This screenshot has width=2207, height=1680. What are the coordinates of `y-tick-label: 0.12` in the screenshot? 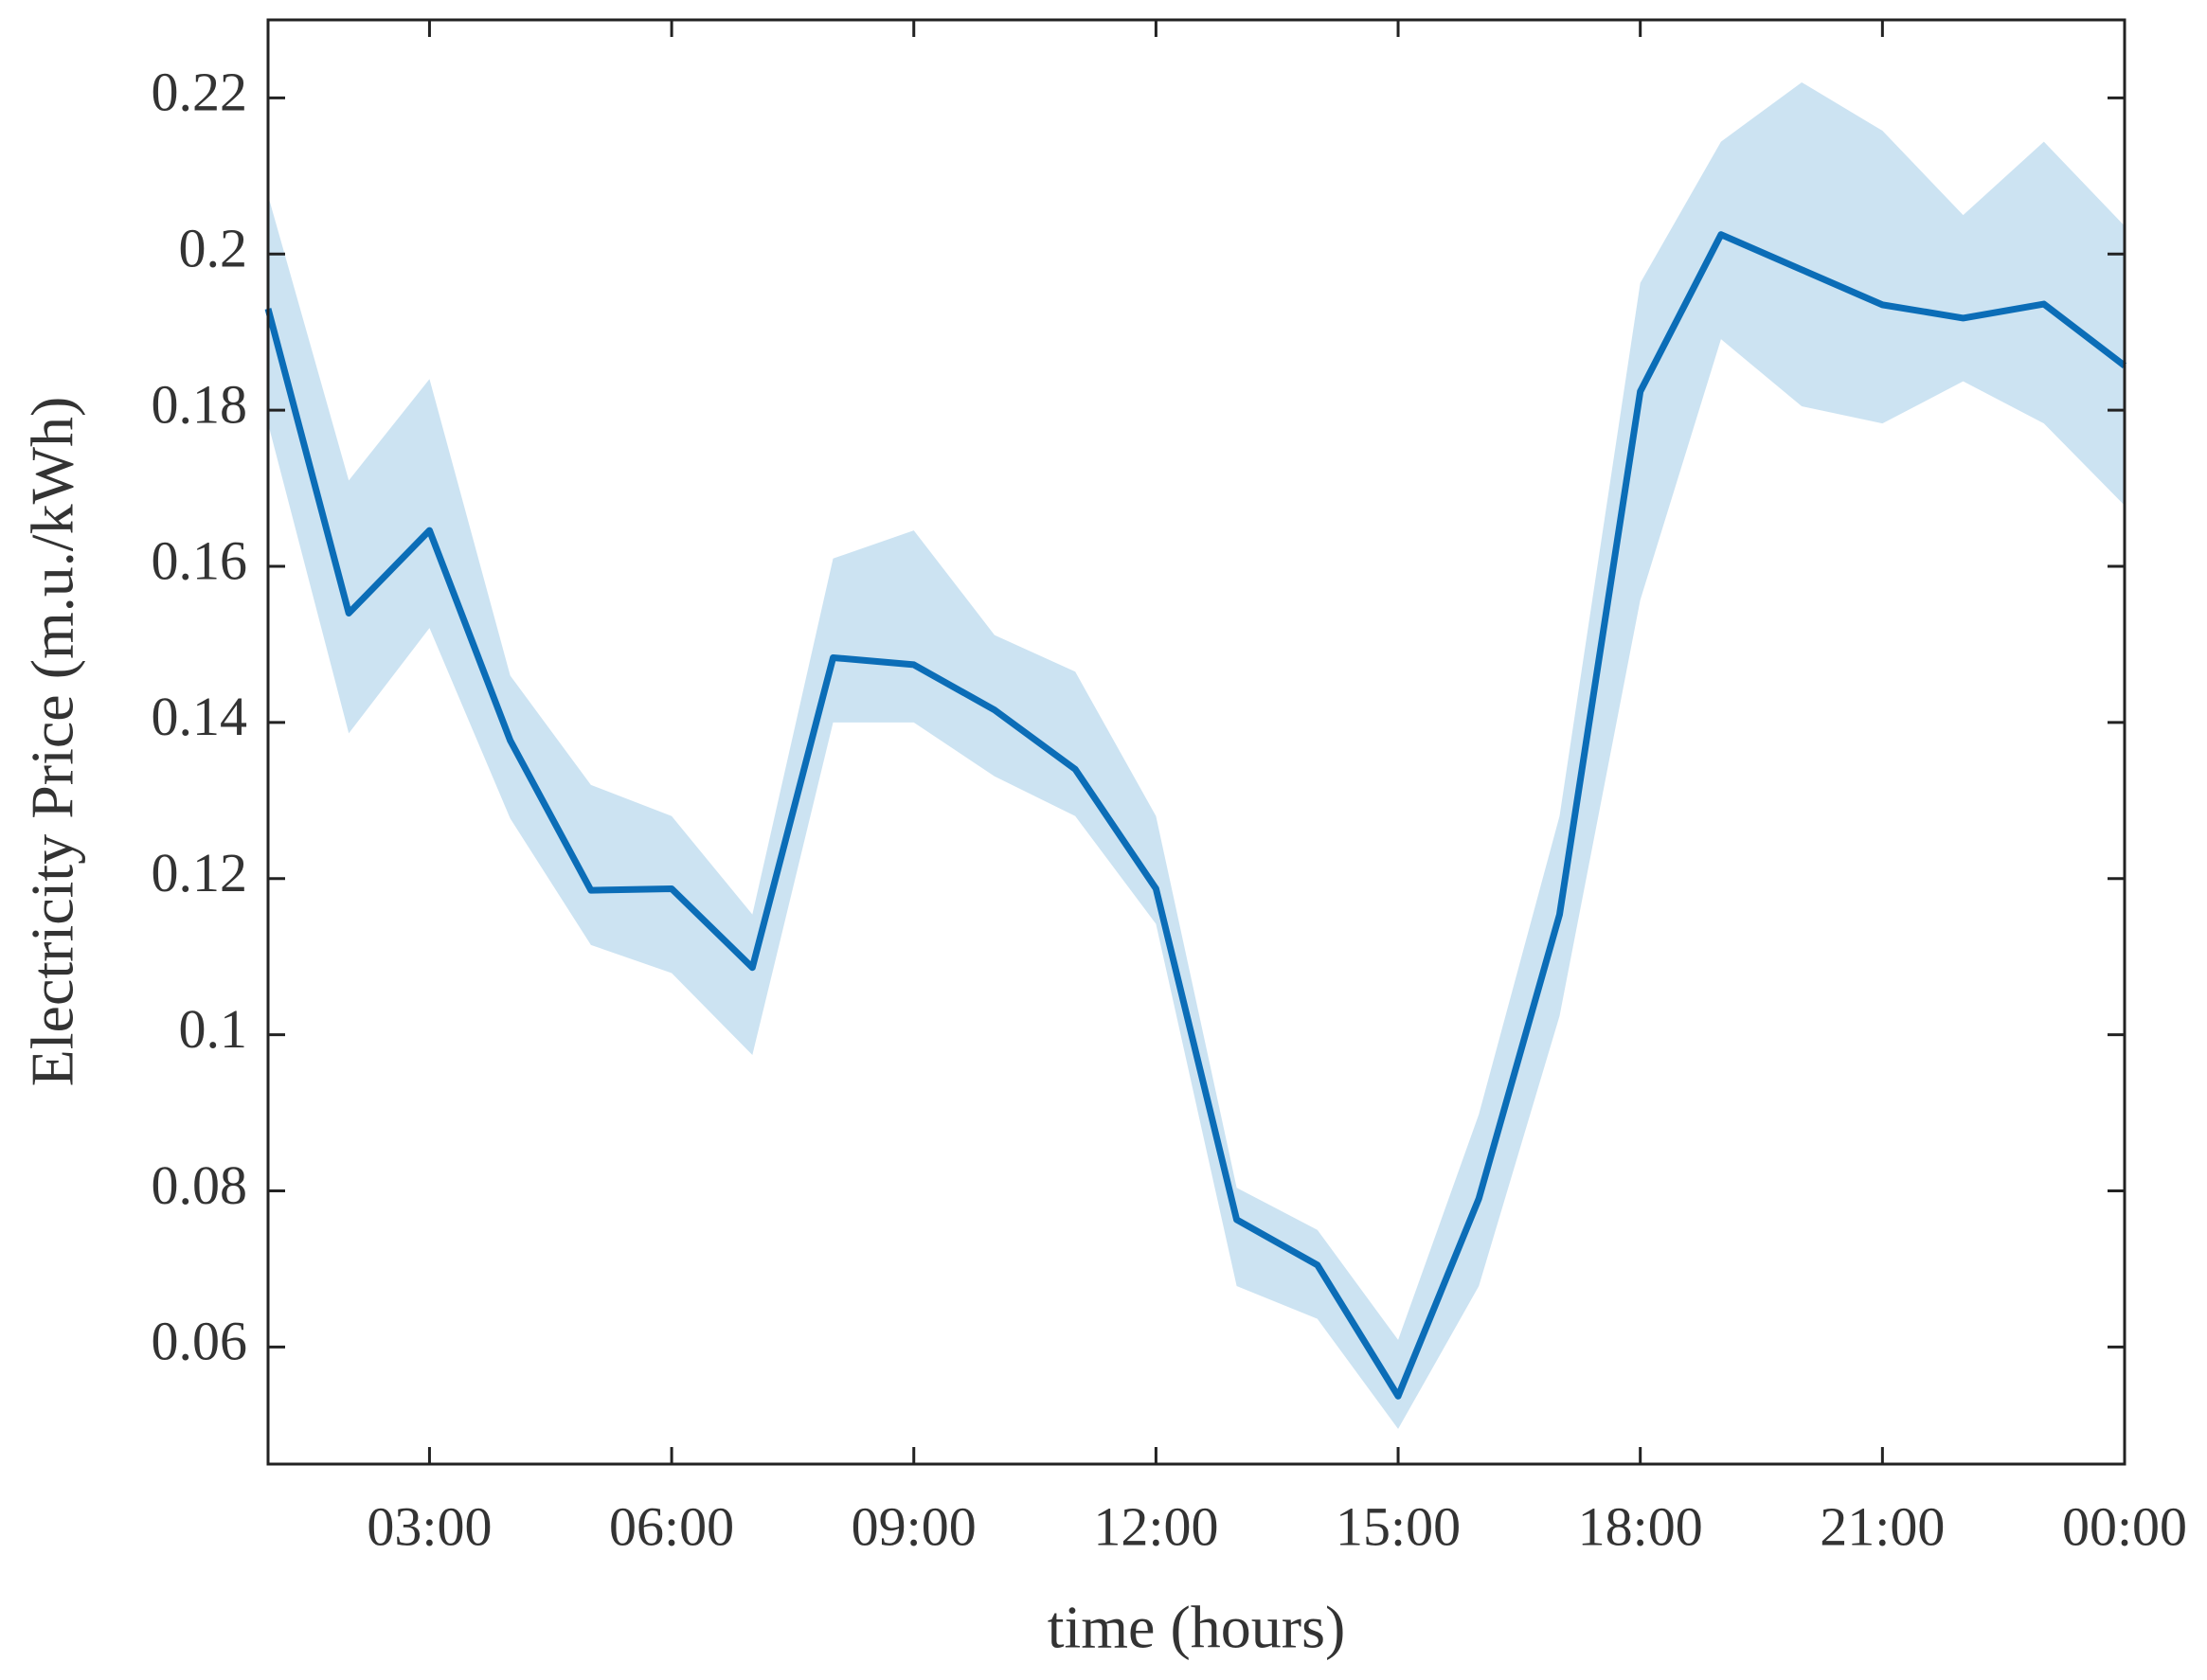 It's located at (200, 873).